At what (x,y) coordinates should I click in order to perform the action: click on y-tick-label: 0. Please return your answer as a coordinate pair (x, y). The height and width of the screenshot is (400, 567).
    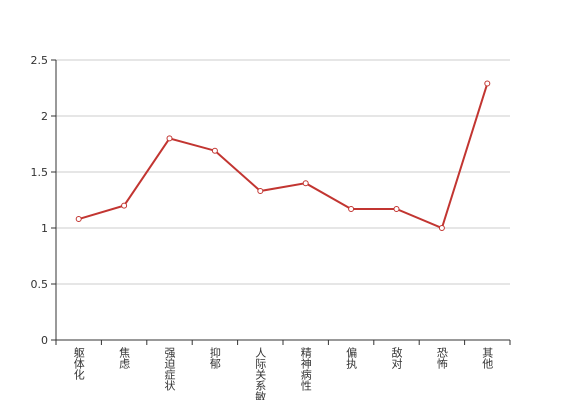
    Looking at the image, I should click on (44, 340).